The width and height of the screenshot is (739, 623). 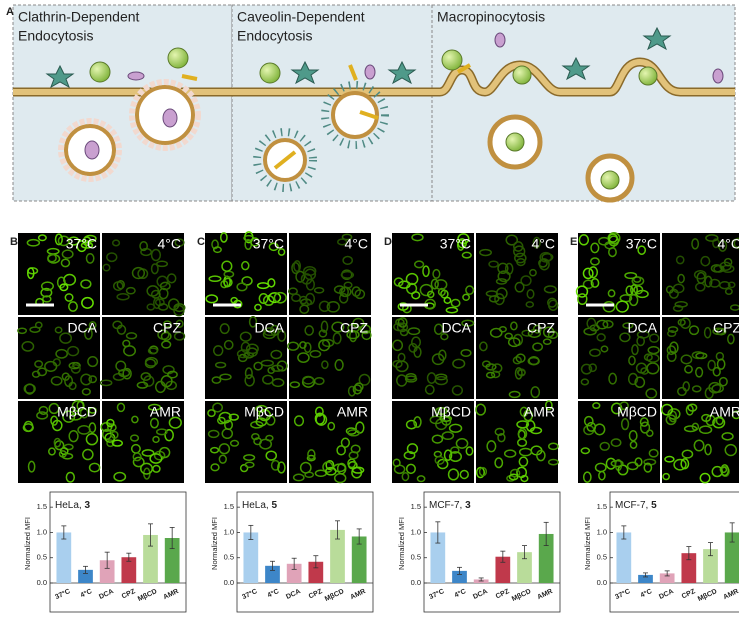 What do you see at coordinates (602, 531) in the screenshot?
I see `y-tick-label: 1.0` at bounding box center [602, 531].